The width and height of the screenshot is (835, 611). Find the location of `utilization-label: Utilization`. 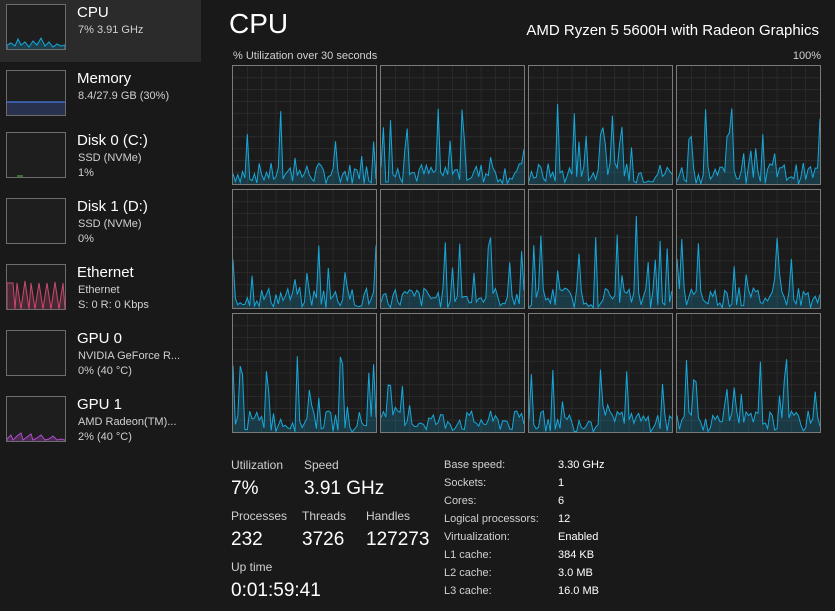

utilization-label: Utilization is located at coordinates (257, 465).